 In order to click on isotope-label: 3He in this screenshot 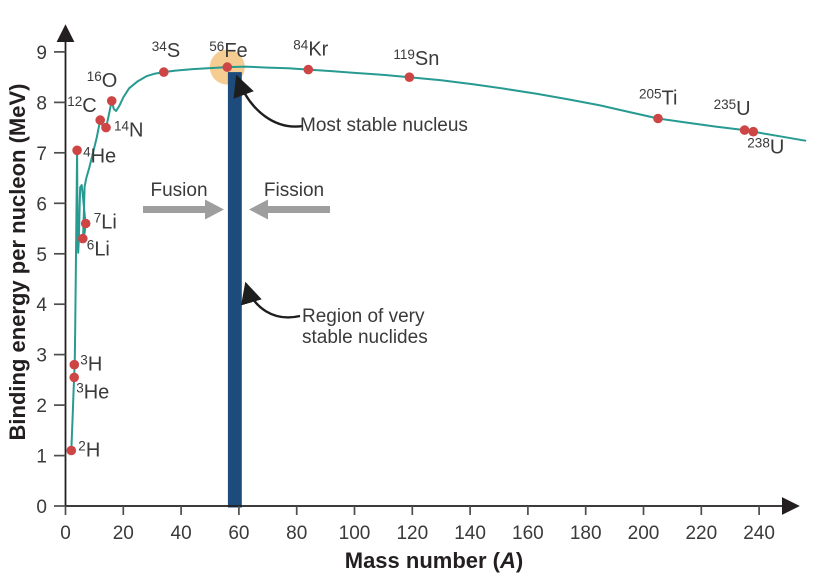, I will do `click(92, 391)`.